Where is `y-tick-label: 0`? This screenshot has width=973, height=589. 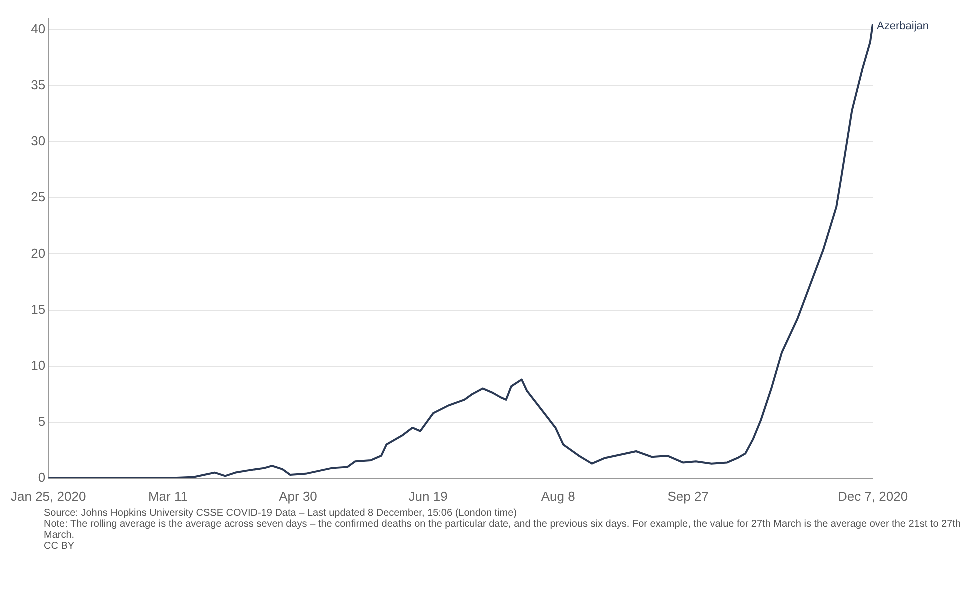 y-tick-label: 0 is located at coordinates (42, 477).